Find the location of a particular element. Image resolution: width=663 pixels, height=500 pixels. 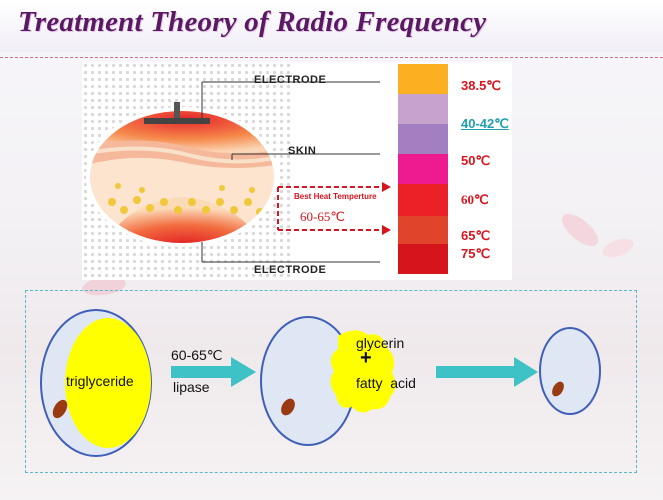

fatty-acid-label: fatty acid is located at coordinates (386, 383).